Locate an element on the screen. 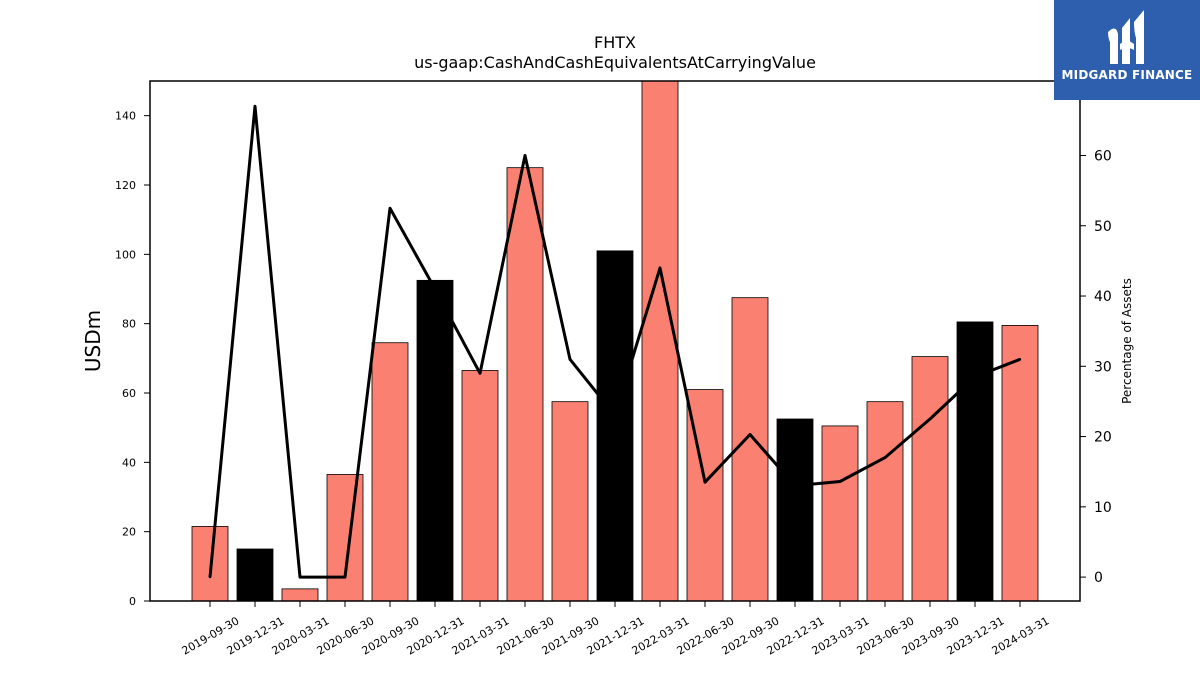  y-tick-label-right: 20 is located at coordinates (1103, 438).